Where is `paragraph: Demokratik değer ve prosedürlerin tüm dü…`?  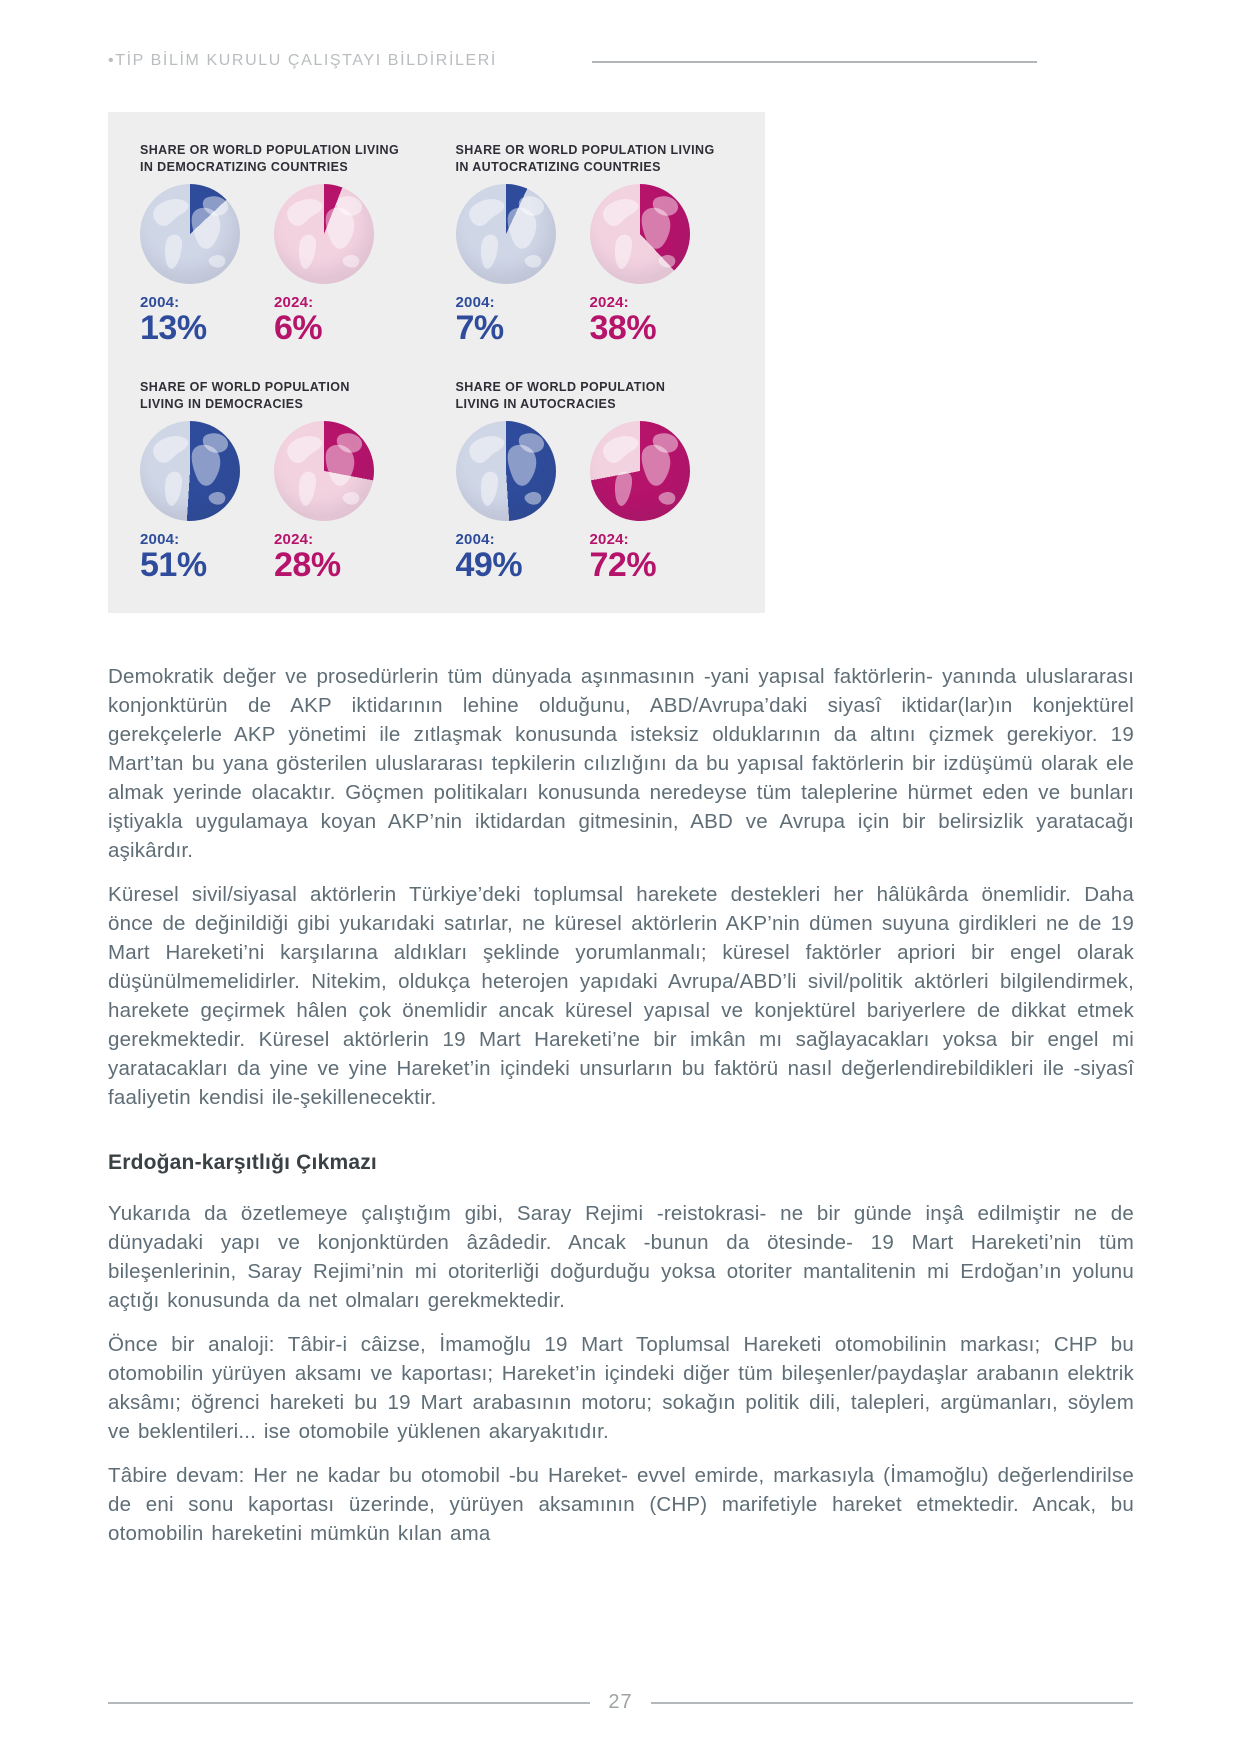
paragraph: Demokratik değer ve prosedürlerin tüm dü… is located at coordinates (621, 763).